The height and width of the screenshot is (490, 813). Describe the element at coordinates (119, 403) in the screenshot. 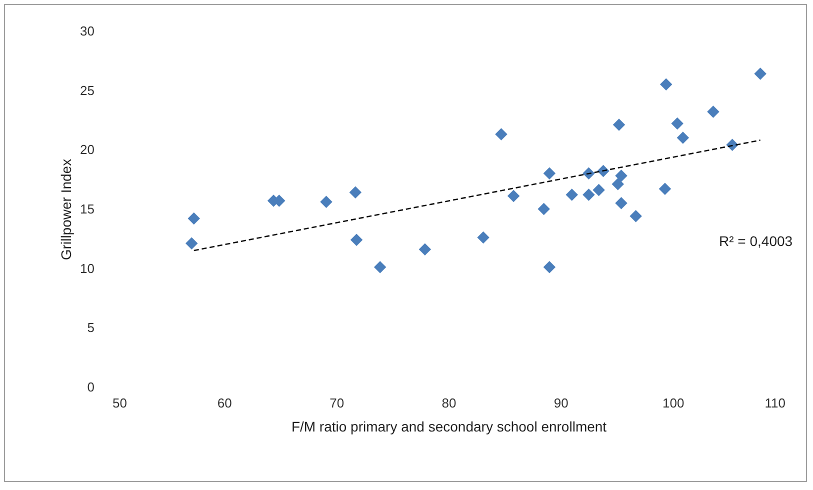

I see `x-tick-label: 50` at that location.